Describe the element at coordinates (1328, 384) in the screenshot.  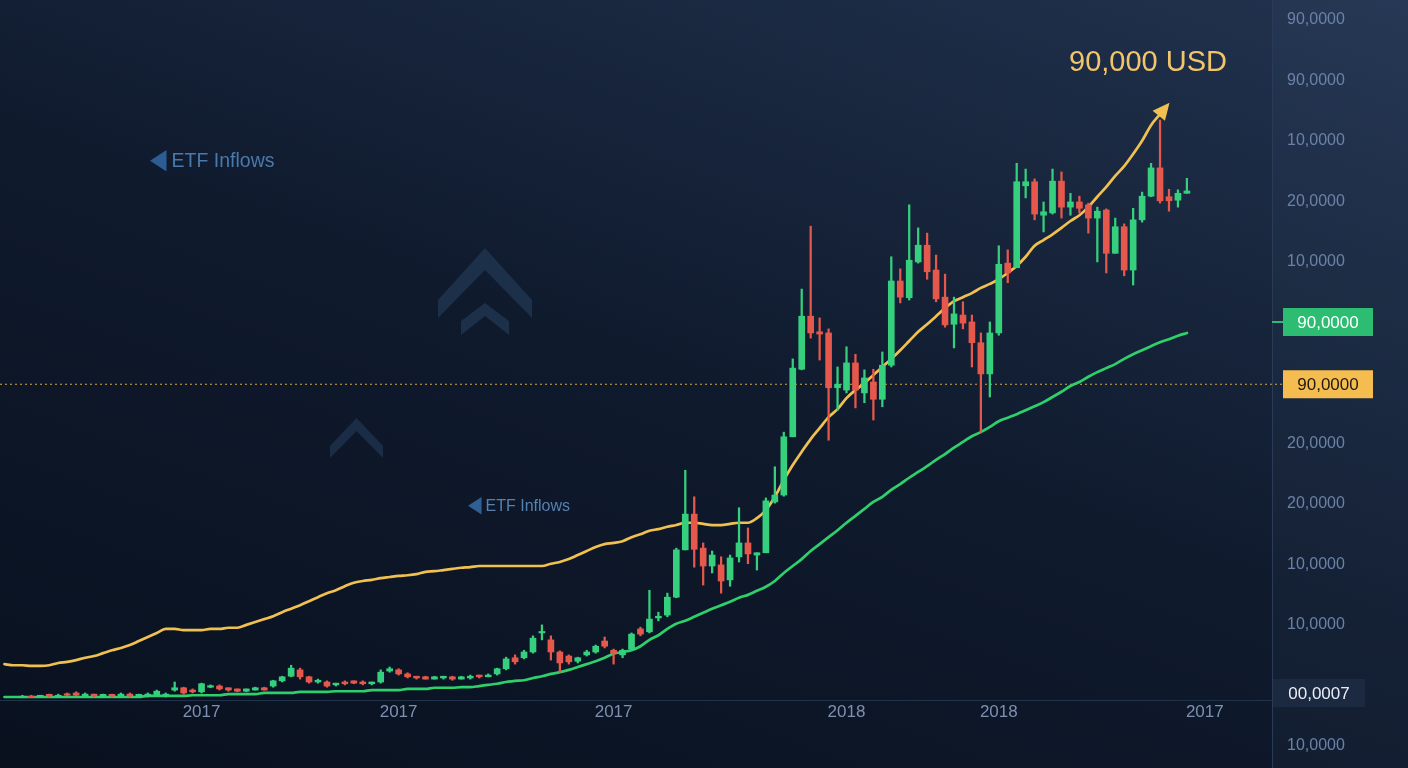
I see `ref-line-label: 90,0000` at that location.